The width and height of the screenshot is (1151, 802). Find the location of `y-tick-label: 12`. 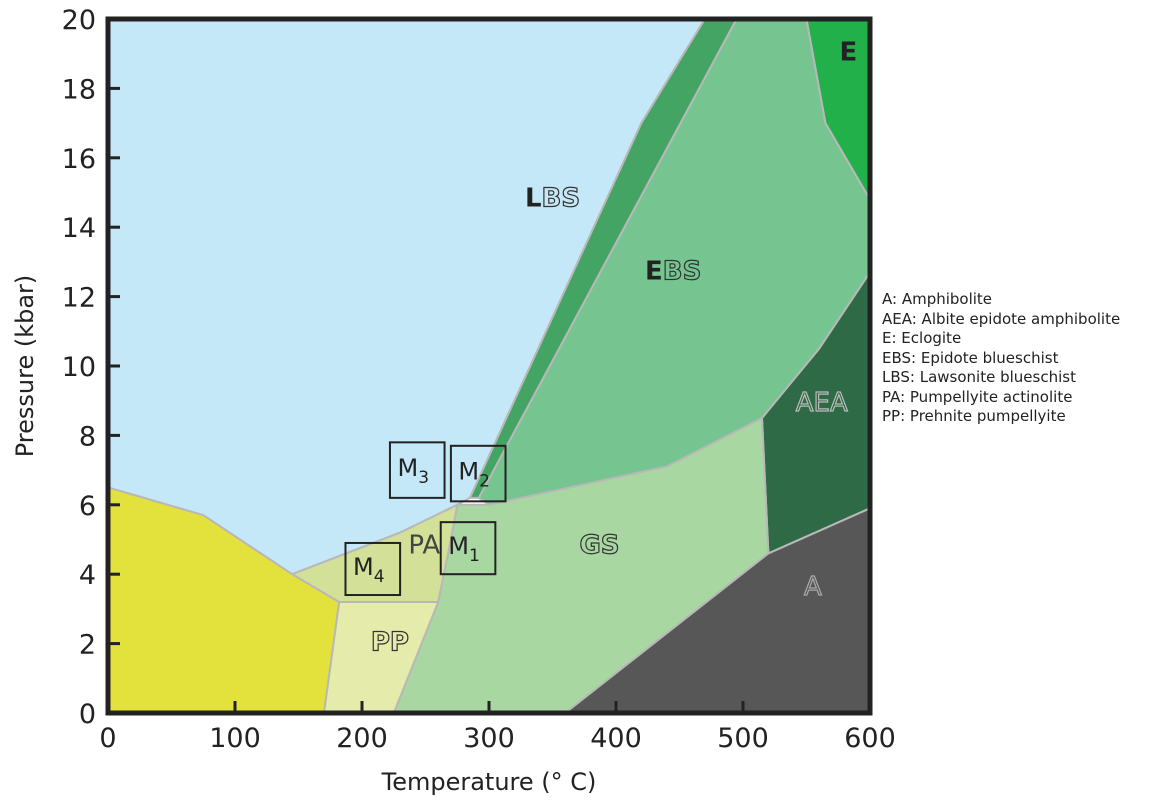

y-tick-label: 12 is located at coordinates (79, 298).